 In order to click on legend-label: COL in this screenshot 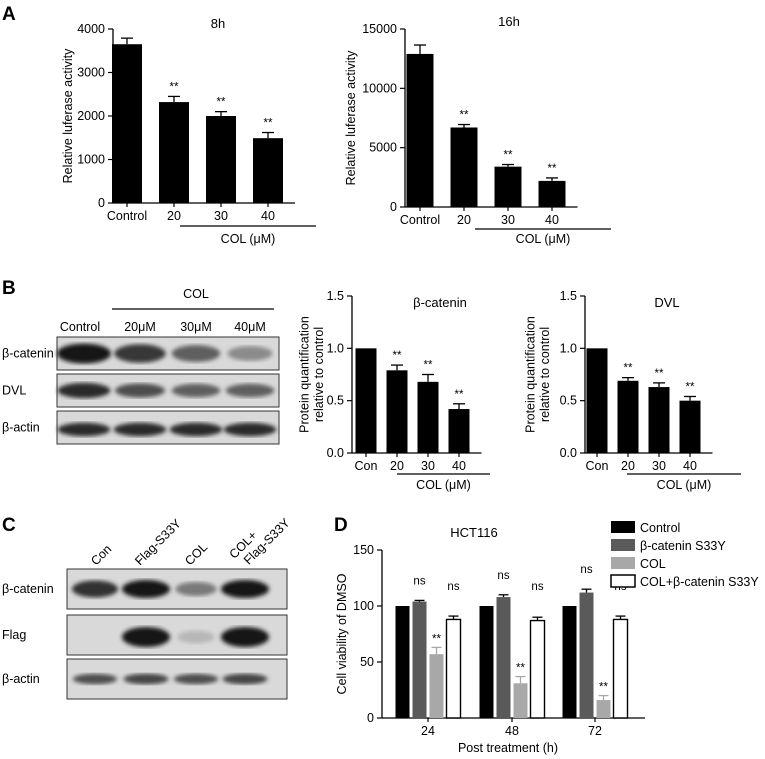, I will do `click(653, 564)`.